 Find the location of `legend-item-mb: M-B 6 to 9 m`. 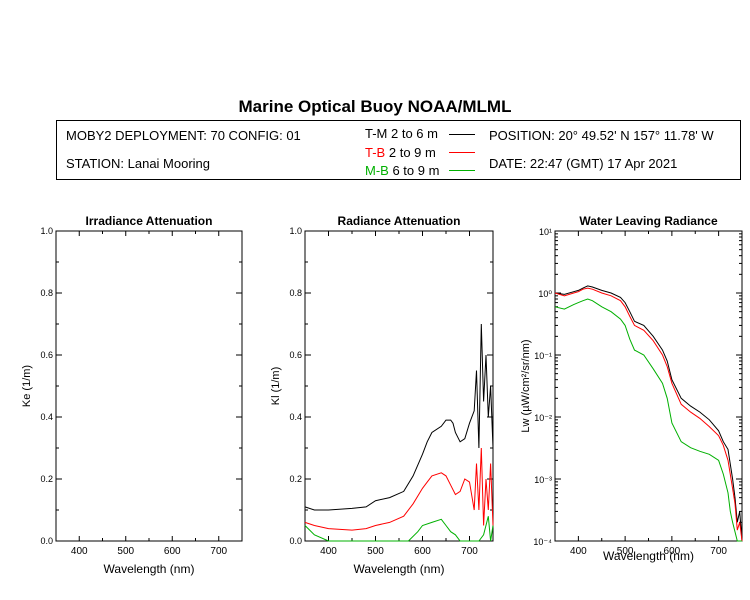

legend-item-mb: M-B 6 to 9 m is located at coordinates (402, 170).